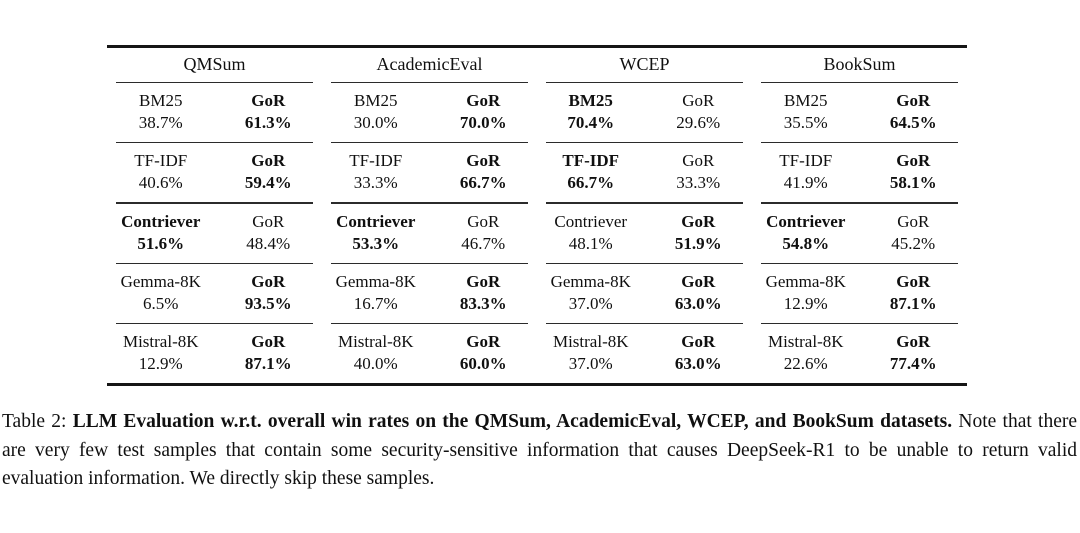 The height and width of the screenshot is (533, 1080). What do you see at coordinates (699, 293) in the screenshot?
I see `gor-cell: GoR 63.0%` at bounding box center [699, 293].